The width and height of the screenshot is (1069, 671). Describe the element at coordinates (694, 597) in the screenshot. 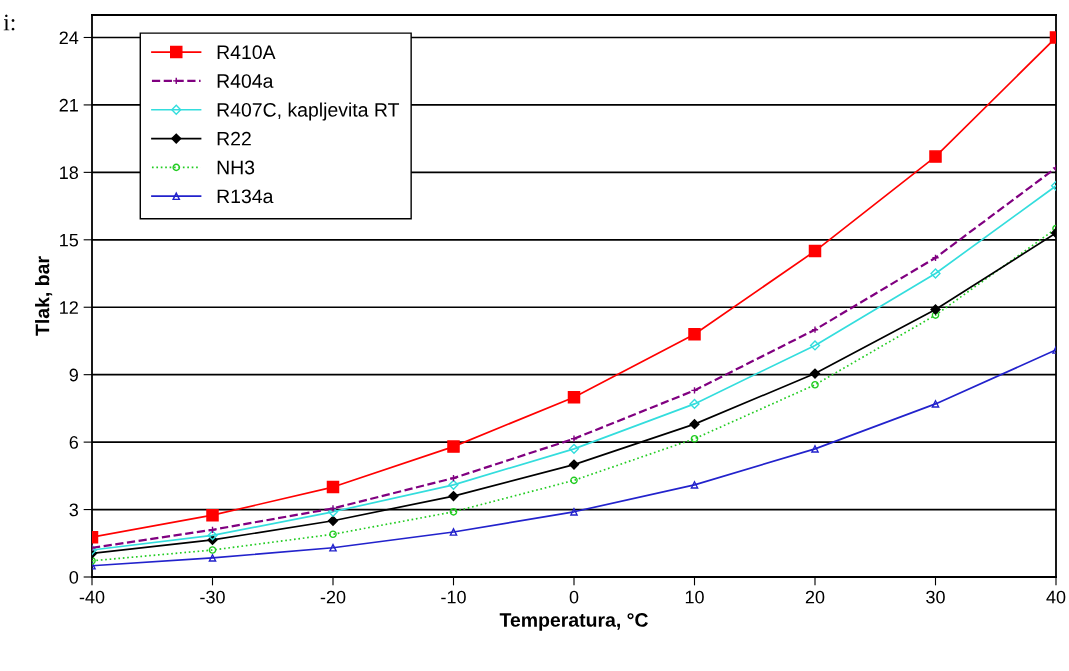

I see `x-tick-label: 10` at that location.